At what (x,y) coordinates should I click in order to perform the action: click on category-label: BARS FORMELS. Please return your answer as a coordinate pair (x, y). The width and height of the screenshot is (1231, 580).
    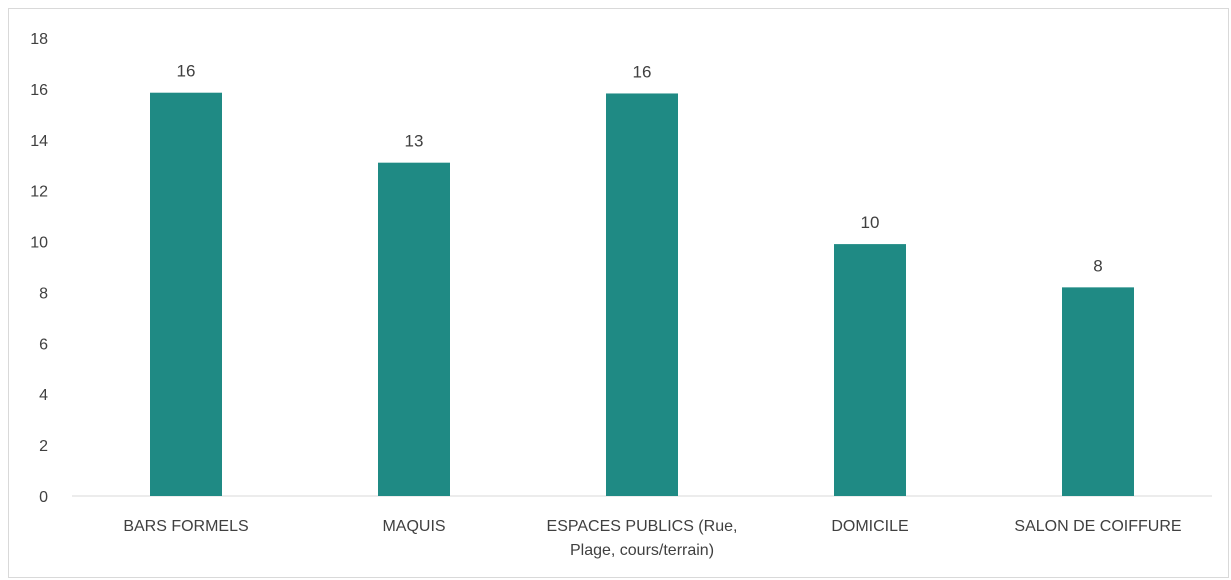
    Looking at the image, I should click on (185, 526).